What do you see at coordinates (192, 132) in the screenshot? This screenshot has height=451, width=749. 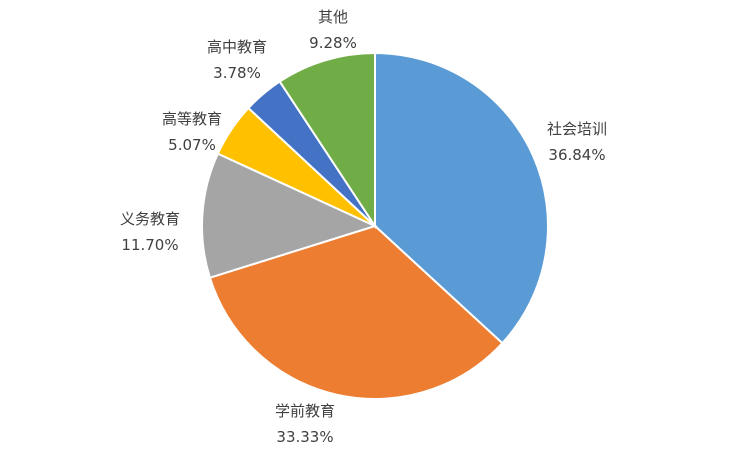 I see `data-label-3: 高等教育 5.07%` at bounding box center [192, 132].